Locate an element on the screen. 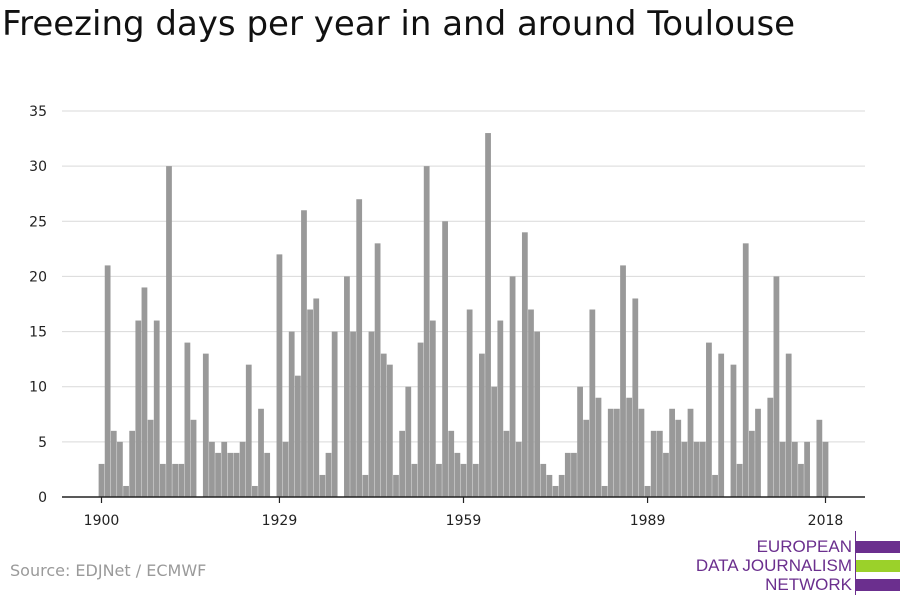  bar-2000 is located at coordinates (715, 485).